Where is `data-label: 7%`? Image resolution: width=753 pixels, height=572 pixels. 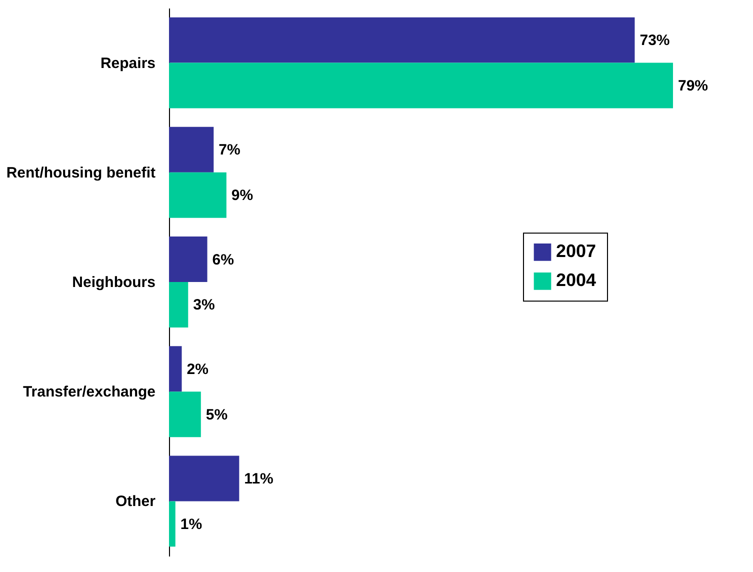 data-label: 7% is located at coordinates (229, 150).